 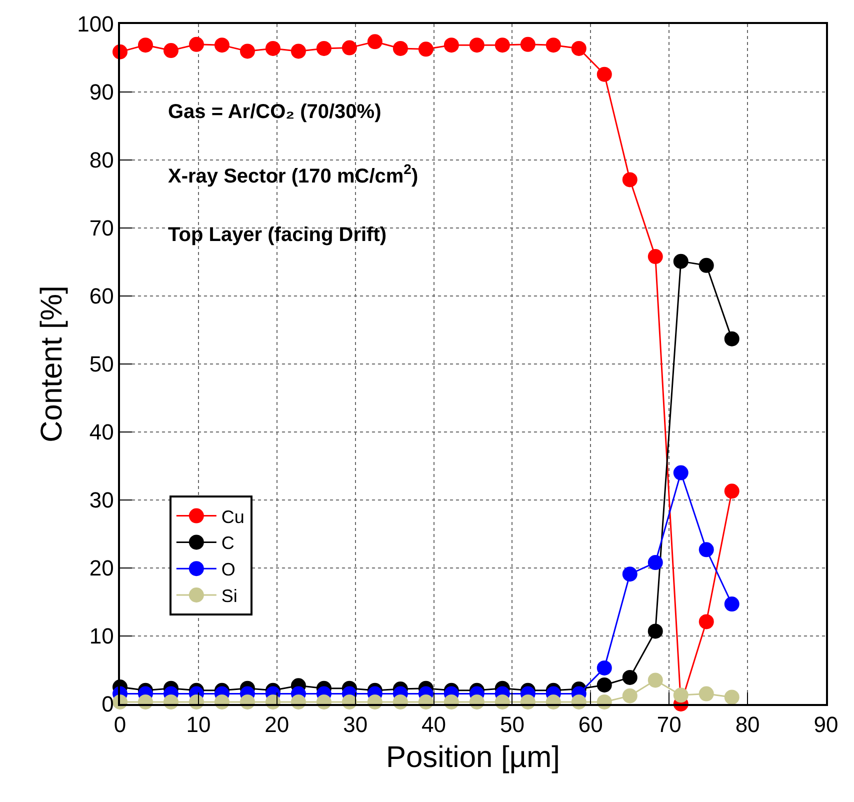 I want to click on y-tick-label: 10, so click(x=101, y=636).